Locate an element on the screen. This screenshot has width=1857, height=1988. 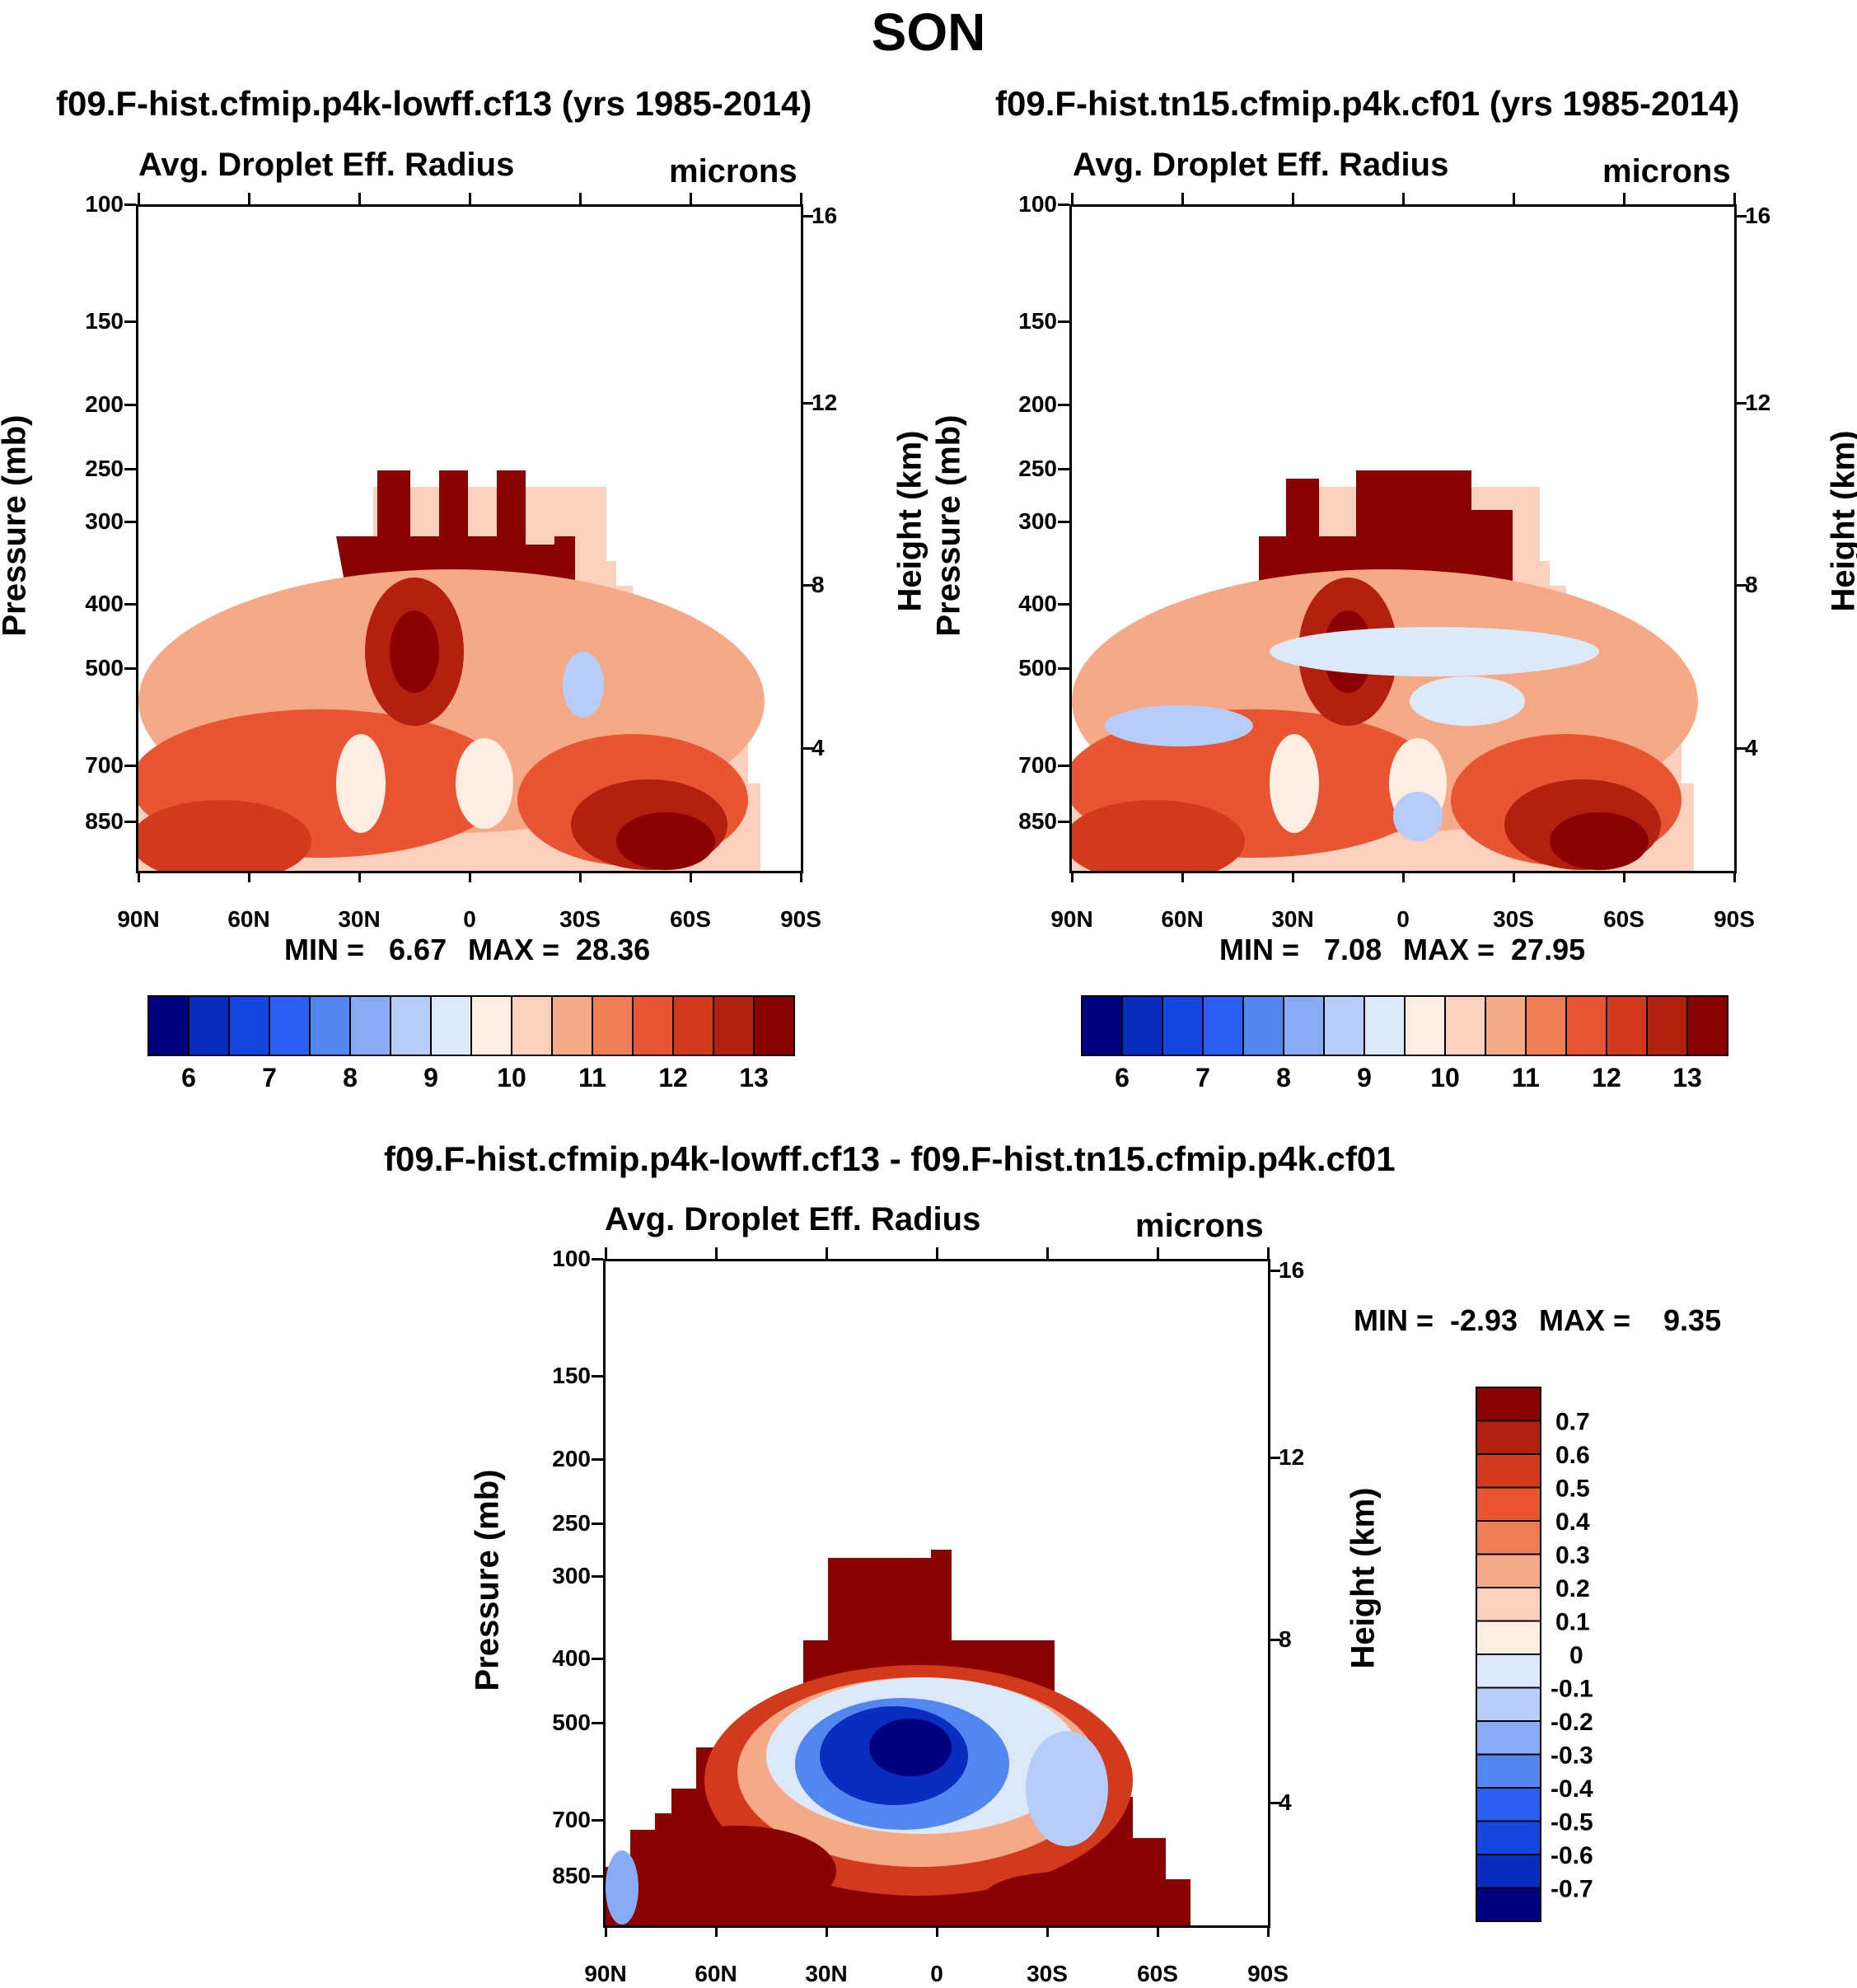
colorbar-tick-label: -0.4 is located at coordinates (1572, 1789).